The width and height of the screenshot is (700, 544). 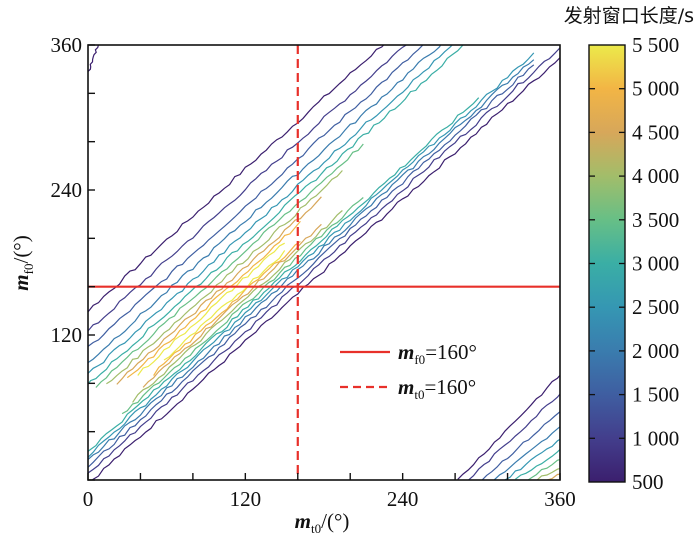 What do you see at coordinates (437, 353) in the screenshot?
I see `legend-label-mf0: mf0=160°` at bounding box center [437, 353].